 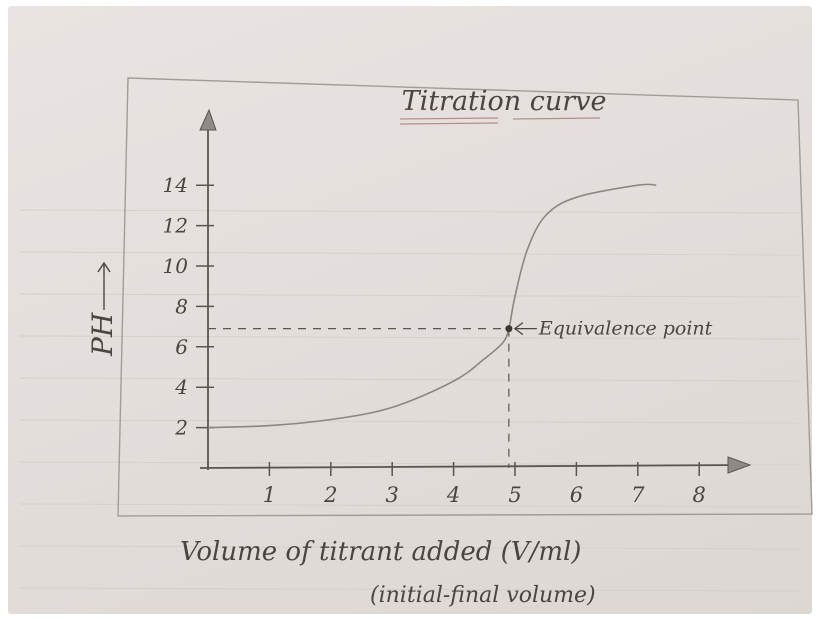 I want to click on x-tick-label: 2, so click(x=330, y=495).